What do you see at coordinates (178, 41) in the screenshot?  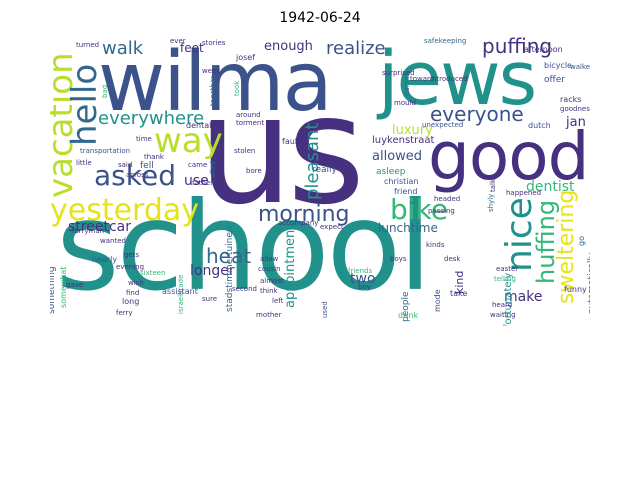 I see `word-ever: ever` at bounding box center [178, 41].